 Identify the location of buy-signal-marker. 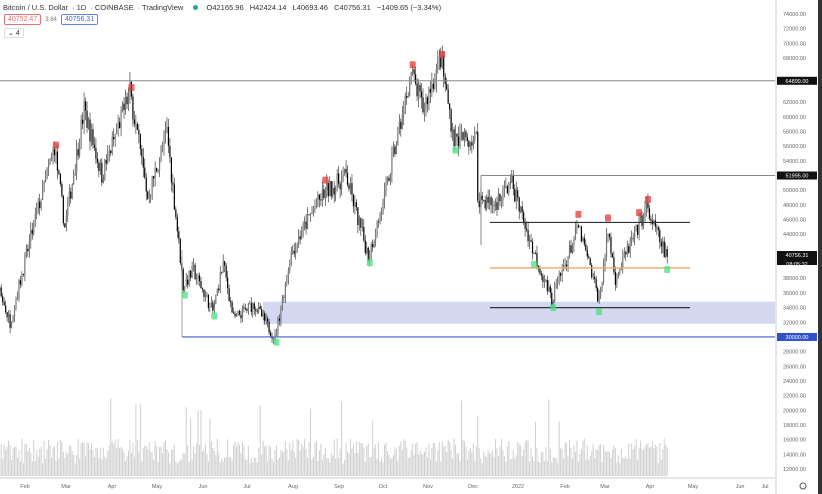
(534, 264).